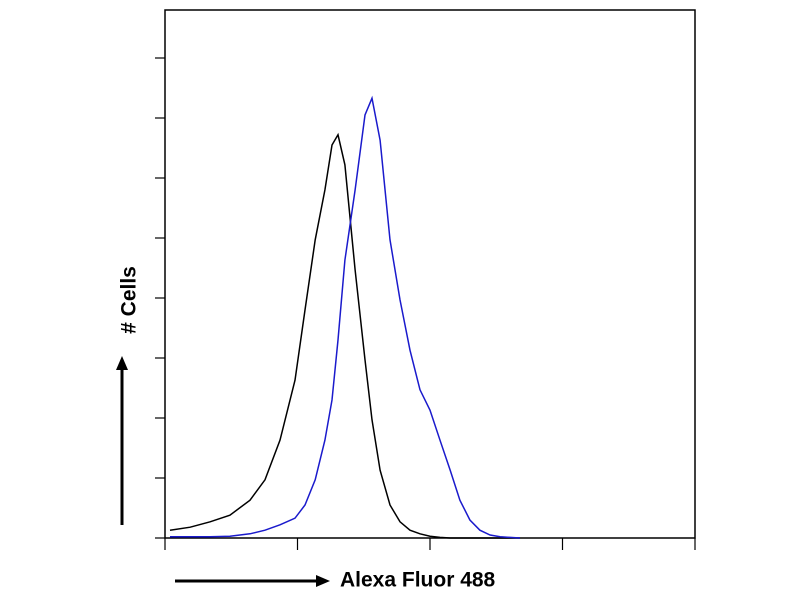 This screenshot has height=600, width=800. Describe the element at coordinates (323, 581) in the screenshot. I see `x-arrow-head` at that location.